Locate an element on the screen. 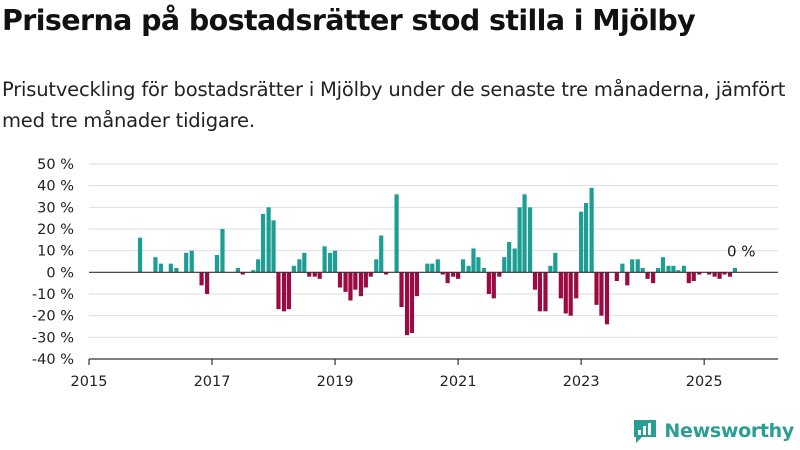 The image size is (800, 450). y-tick-label: 30 % is located at coordinates (55, 208).